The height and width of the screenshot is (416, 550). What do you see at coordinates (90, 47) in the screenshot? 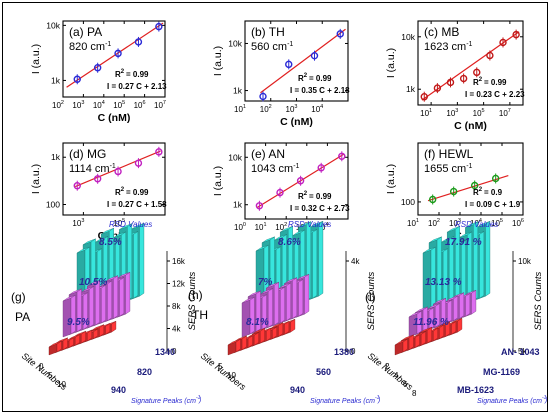
I see `peak-label: 820 cm-1` at bounding box center [90, 47].